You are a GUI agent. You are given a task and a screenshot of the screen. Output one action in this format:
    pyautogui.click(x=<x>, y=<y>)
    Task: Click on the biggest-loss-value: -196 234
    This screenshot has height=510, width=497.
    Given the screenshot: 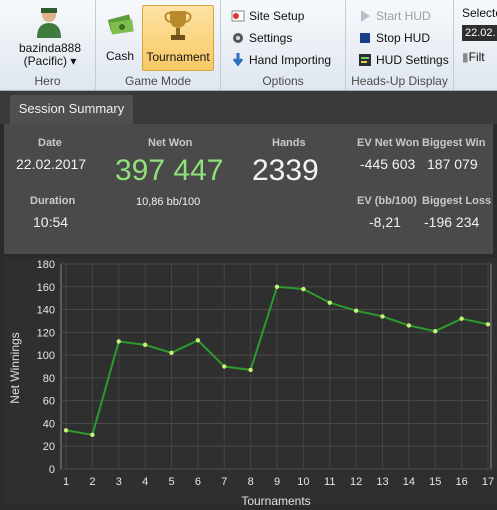 What is the action you would take?
    pyautogui.click(x=452, y=222)
    